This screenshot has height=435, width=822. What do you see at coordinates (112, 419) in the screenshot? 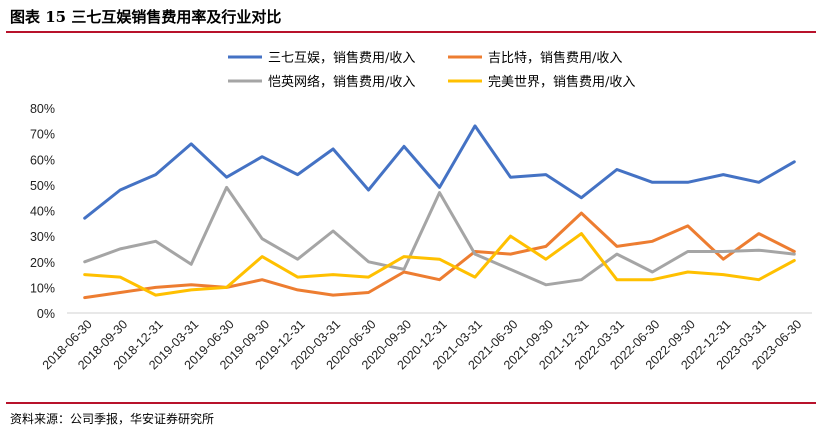
I see `source-note: 资料来源：公司季报，华安证券研究所` at bounding box center [112, 419].